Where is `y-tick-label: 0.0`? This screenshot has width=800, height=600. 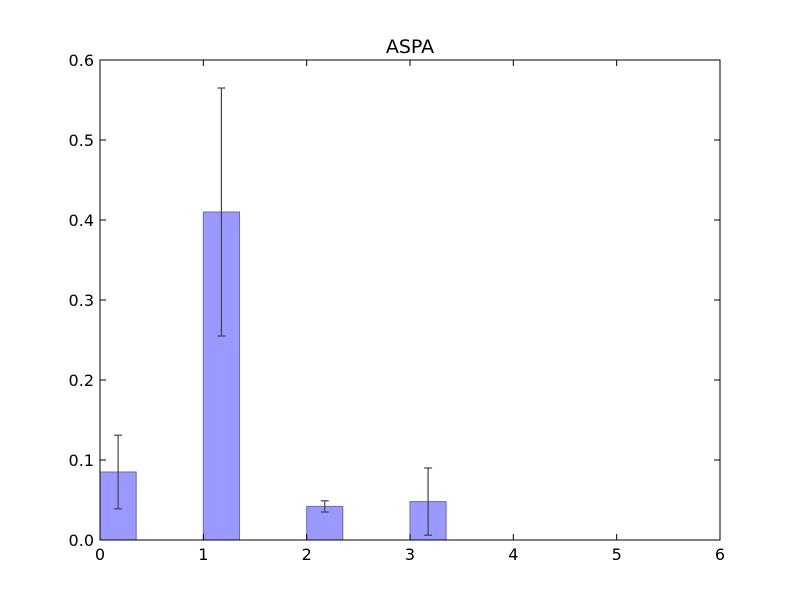 y-tick-label: 0.0 is located at coordinates (81, 540).